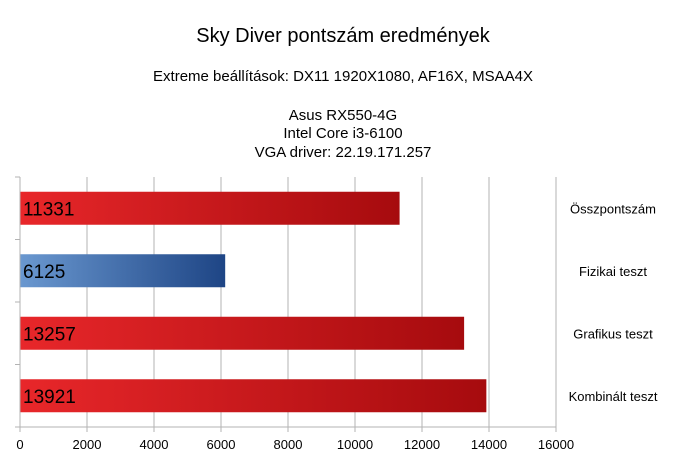  Describe the element at coordinates (221, 444) in the screenshot. I see `x-tick-label-6000: 6000` at that location.